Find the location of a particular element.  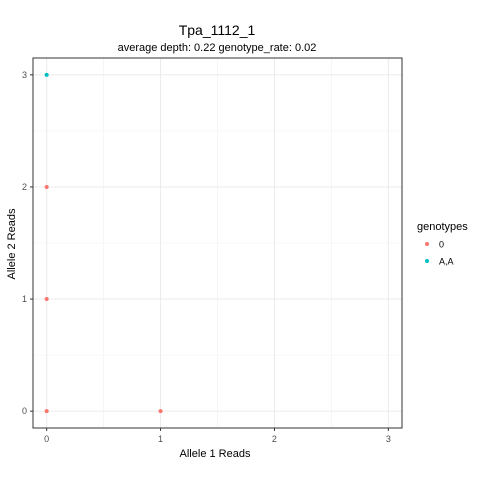

y-tick-label: 3 is located at coordinates (24, 75).